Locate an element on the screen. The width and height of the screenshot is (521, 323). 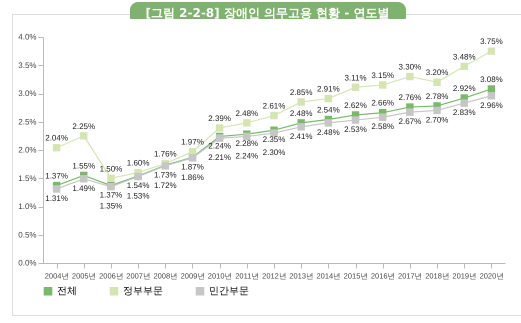
y-tick-label: 0.5% is located at coordinates (27, 235).